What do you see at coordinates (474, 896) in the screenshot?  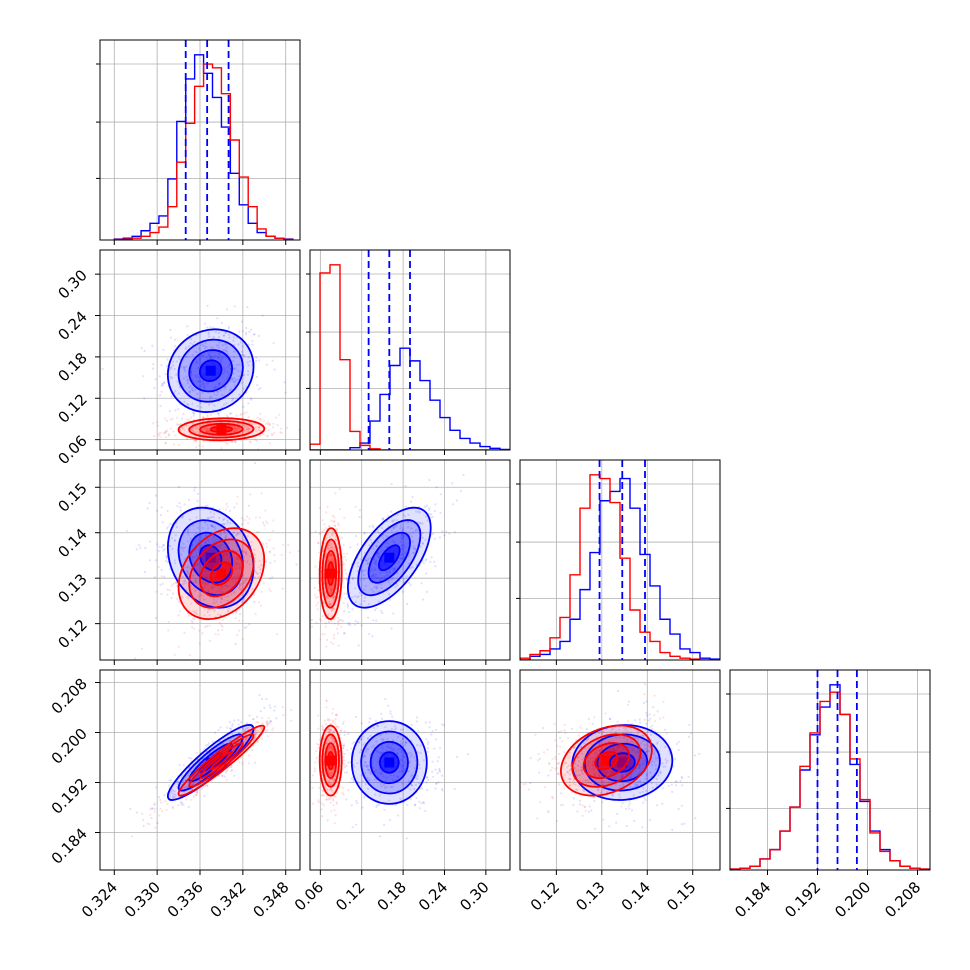 I see `x-tick-label: 0.30` at bounding box center [474, 896].